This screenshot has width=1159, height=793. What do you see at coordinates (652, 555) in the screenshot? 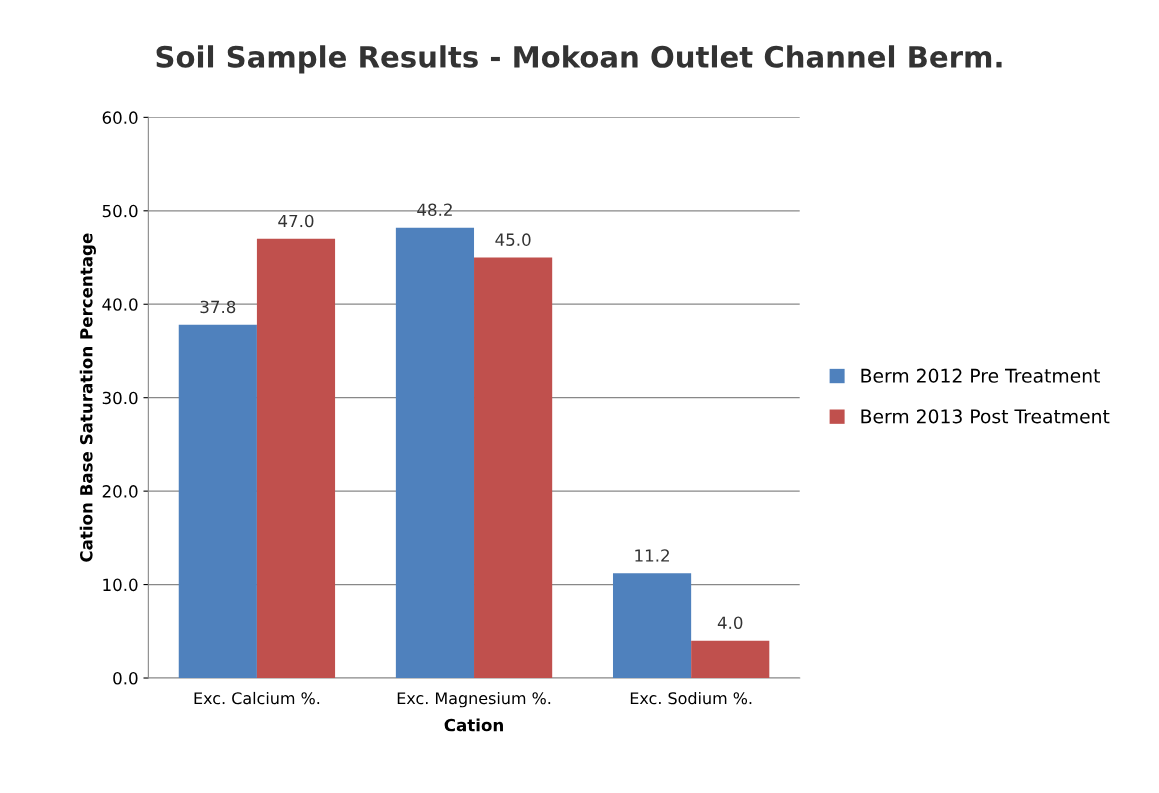
I see `data-label: 11.2` at bounding box center [652, 555].